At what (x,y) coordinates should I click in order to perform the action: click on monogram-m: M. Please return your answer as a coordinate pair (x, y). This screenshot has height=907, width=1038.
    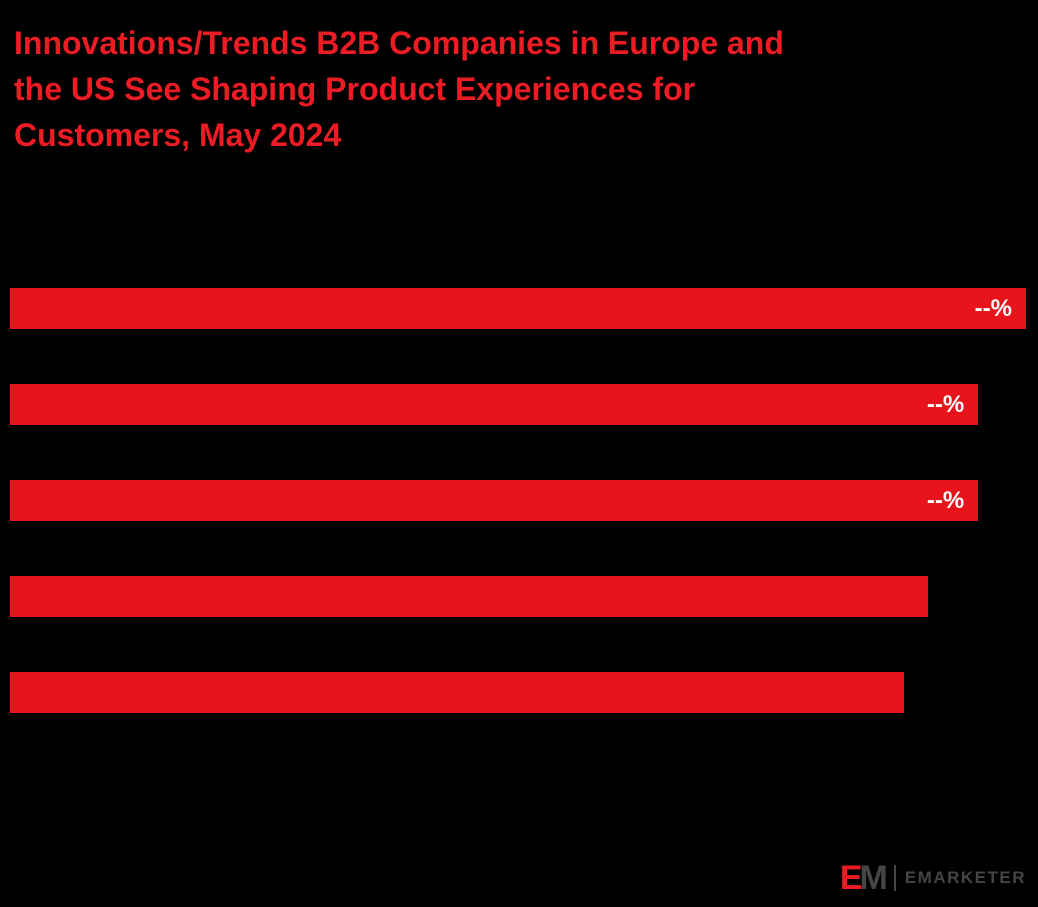
    Looking at the image, I should click on (873, 878).